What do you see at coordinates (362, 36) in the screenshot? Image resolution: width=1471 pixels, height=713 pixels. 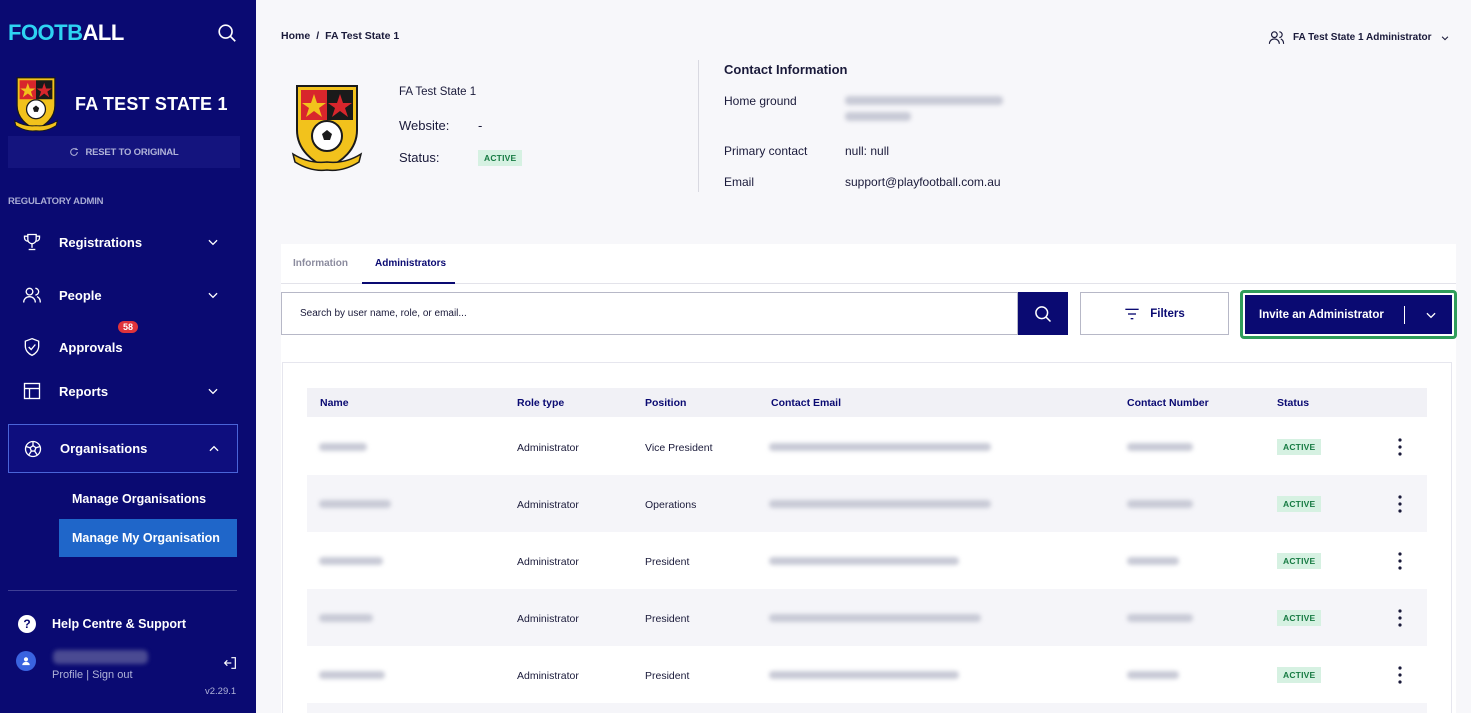 I see `breadcrumb-current: FA Test State 1` at bounding box center [362, 36].